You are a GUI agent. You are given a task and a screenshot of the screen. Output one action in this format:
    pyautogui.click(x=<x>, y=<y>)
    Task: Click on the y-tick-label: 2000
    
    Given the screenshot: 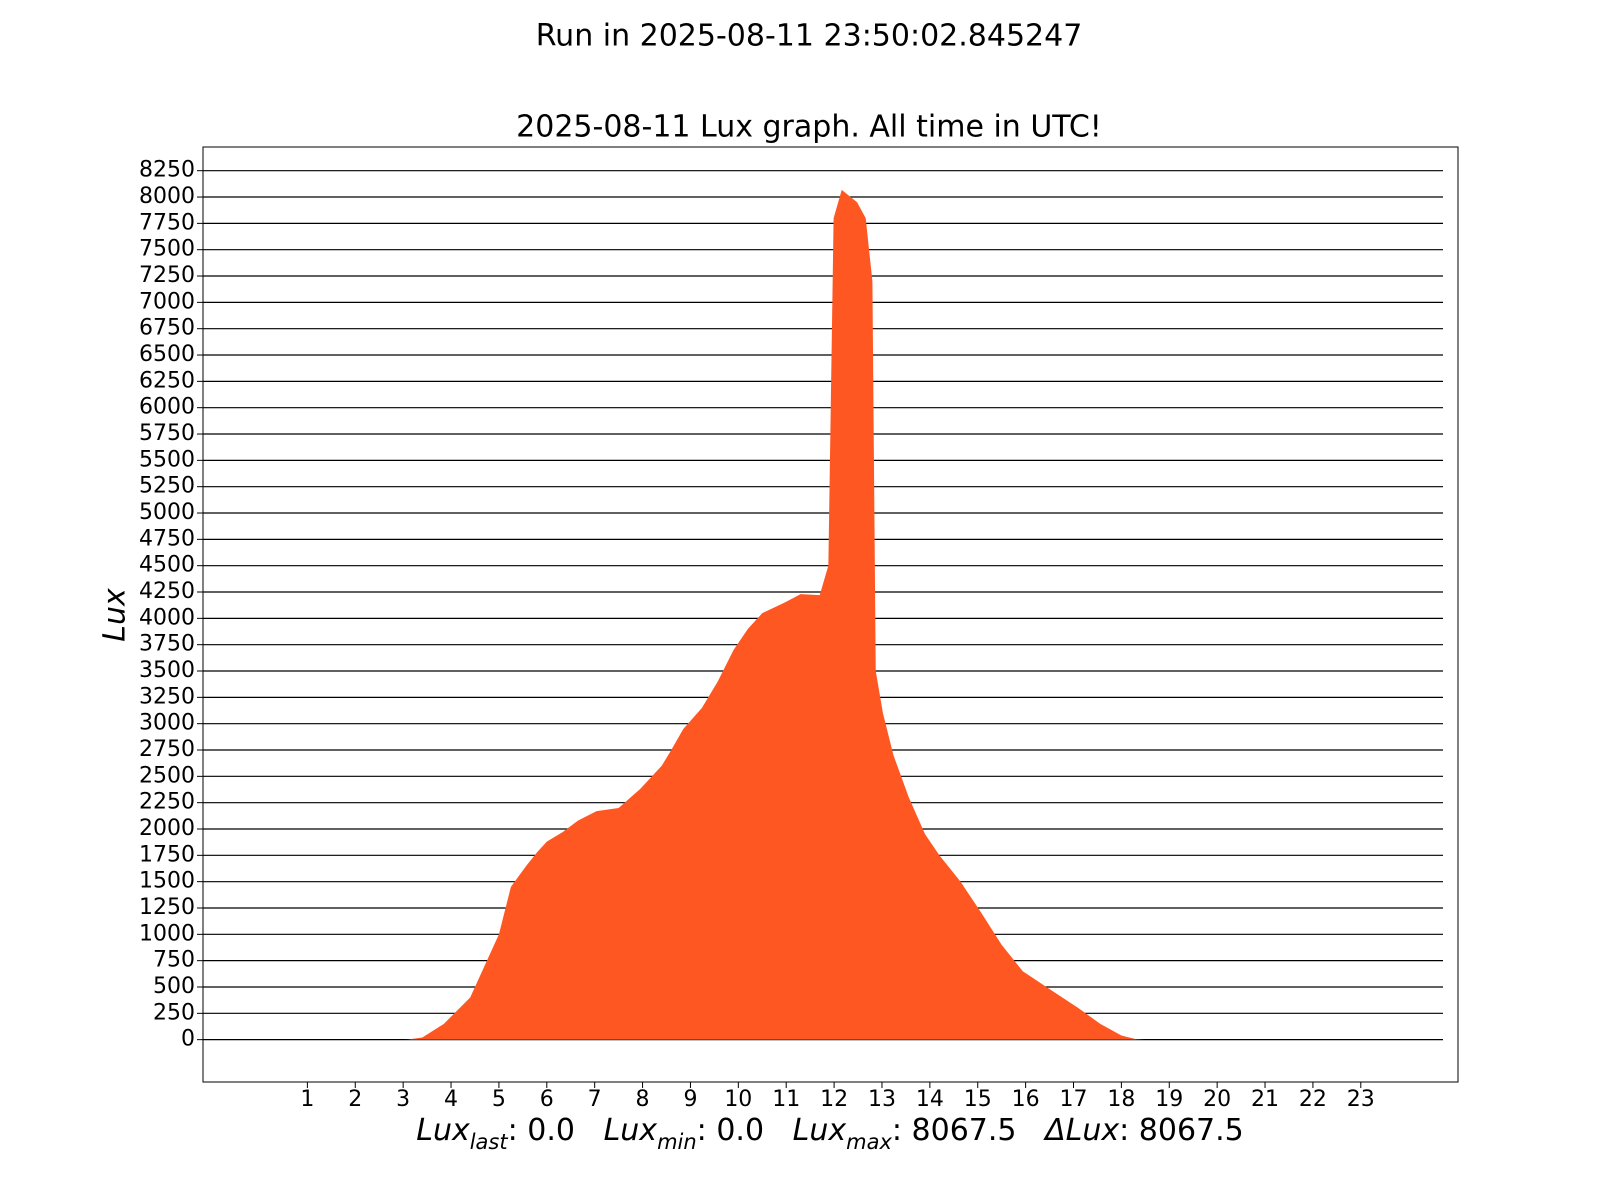 What is the action you would take?
    pyautogui.click(x=167, y=828)
    